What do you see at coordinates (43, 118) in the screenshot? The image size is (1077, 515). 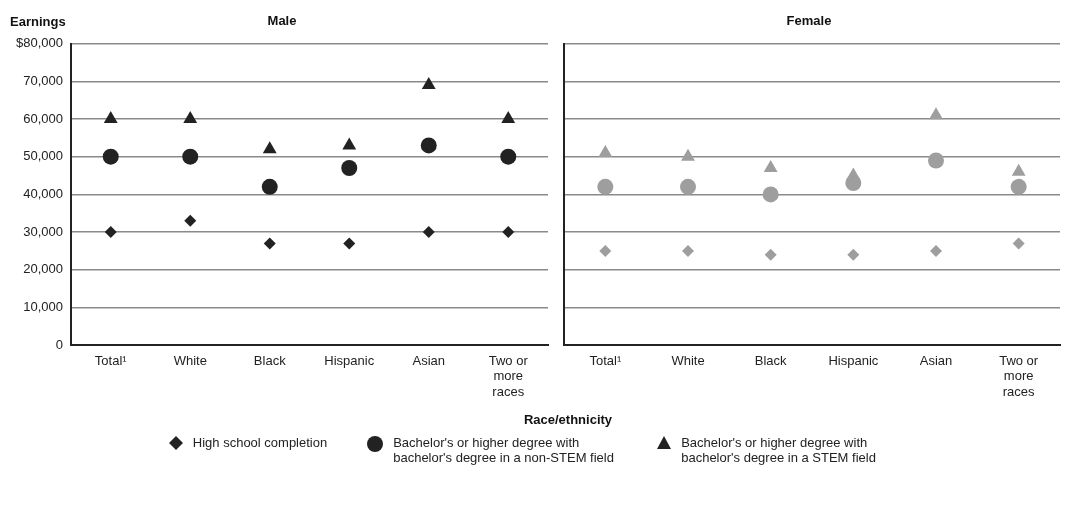 I see `y-tick-label: 60,000` at bounding box center [43, 118].